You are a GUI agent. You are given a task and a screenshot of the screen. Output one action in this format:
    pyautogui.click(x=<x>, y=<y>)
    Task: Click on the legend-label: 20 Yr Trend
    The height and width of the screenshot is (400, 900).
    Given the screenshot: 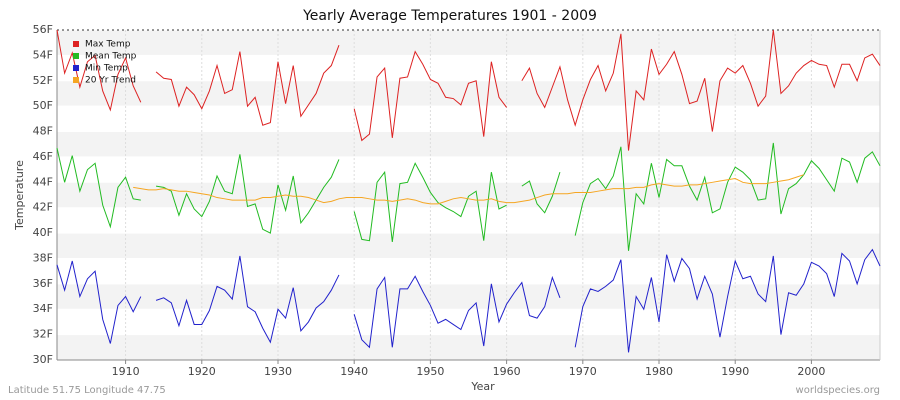 What is the action you would take?
    pyautogui.click(x=110, y=81)
    